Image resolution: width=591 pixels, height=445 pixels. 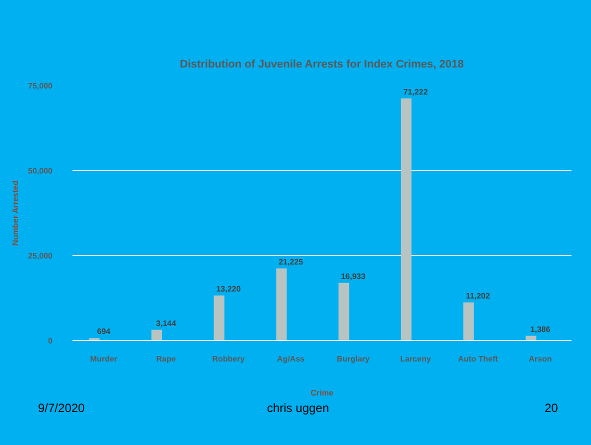 I want to click on text: 9/7/2020, so click(x=62, y=408).